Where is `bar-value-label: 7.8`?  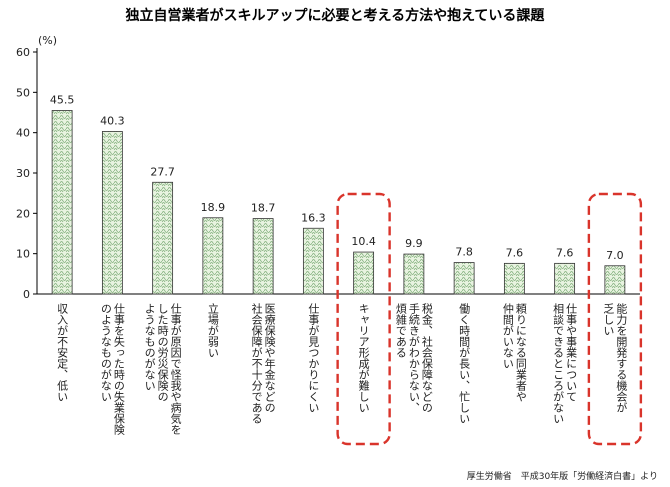
bar-value-label: 7.8 is located at coordinates (464, 252).